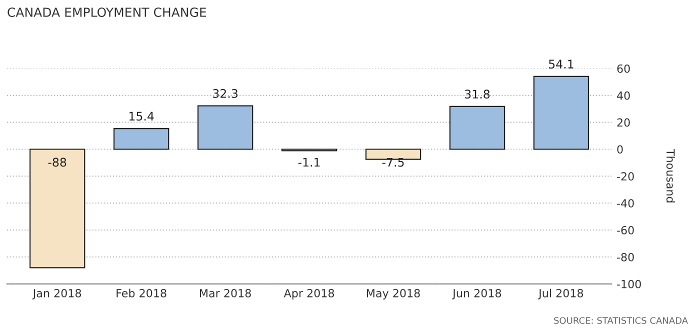 Image resolution: width=695 pixels, height=334 pixels. I want to click on y-tick-label: 20, so click(623, 122).